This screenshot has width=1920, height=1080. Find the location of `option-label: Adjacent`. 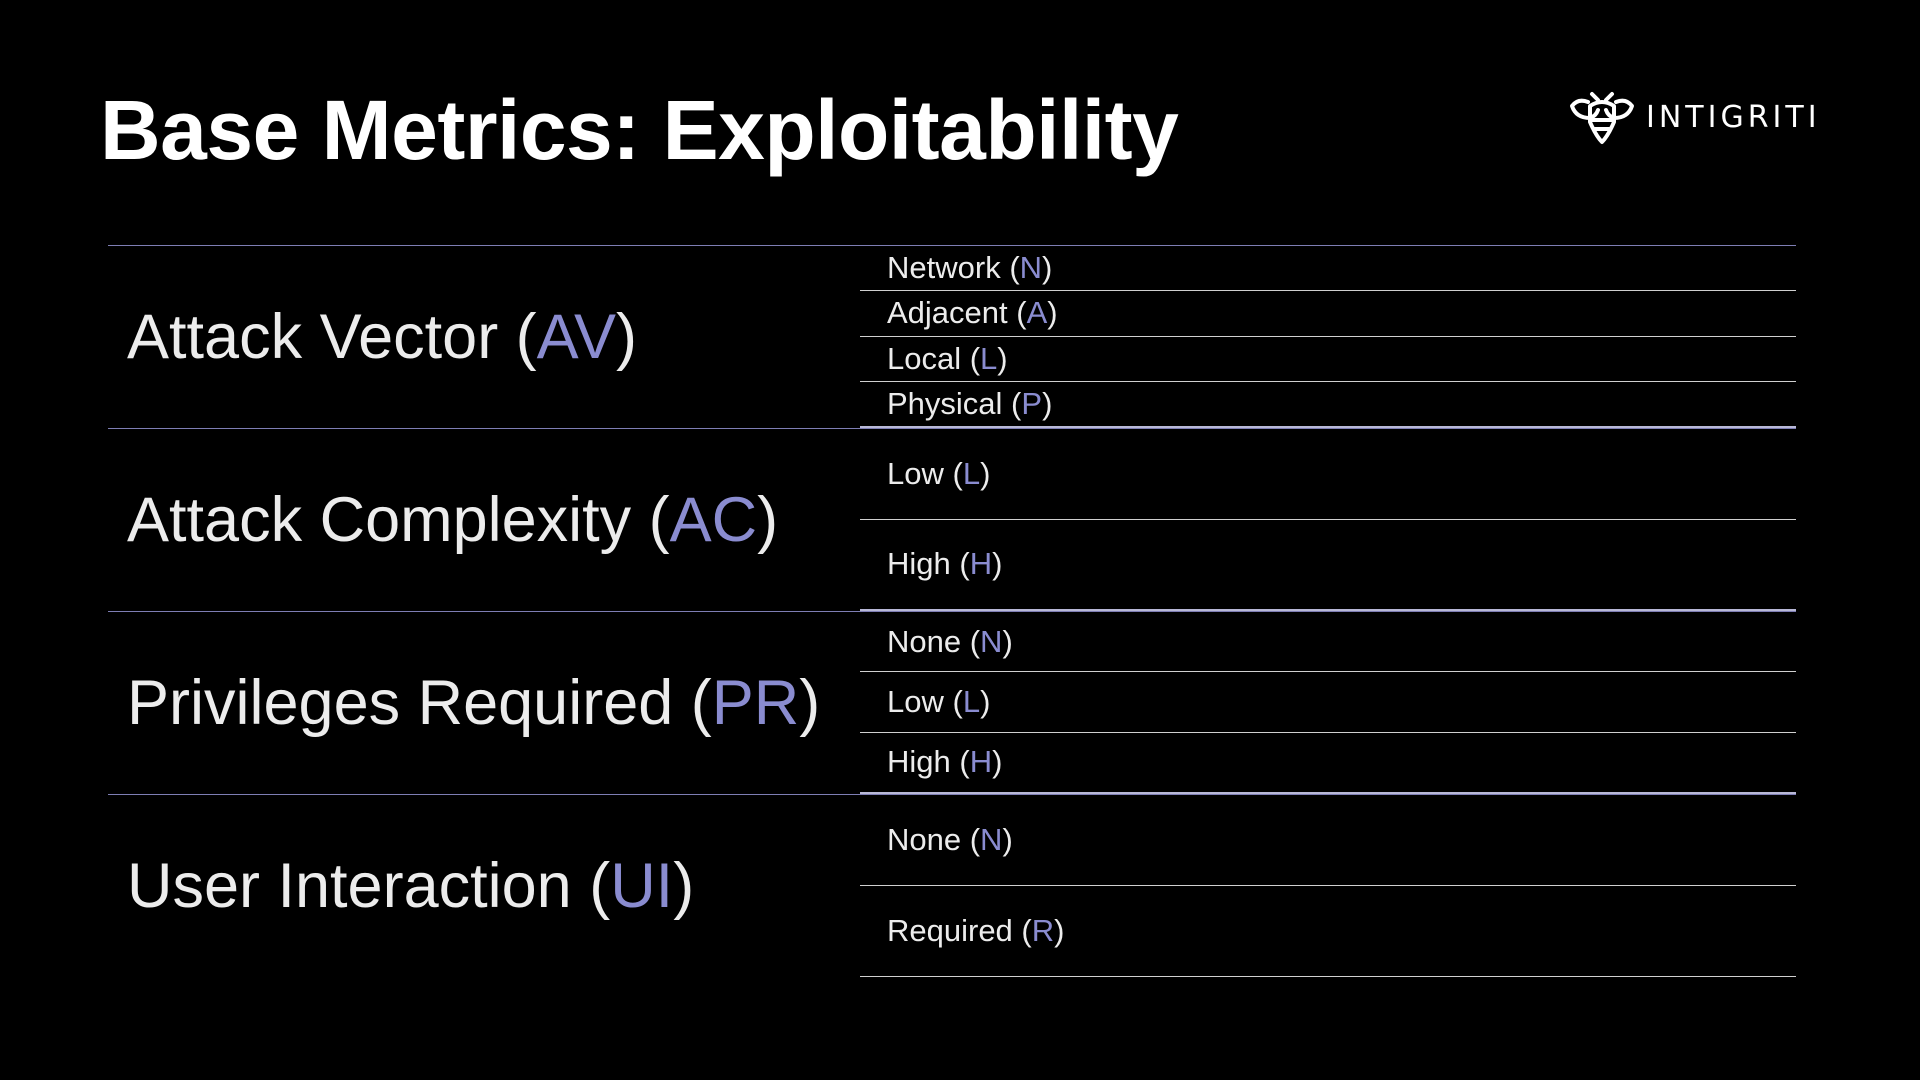

option-label: Adjacent is located at coordinates (947, 313).